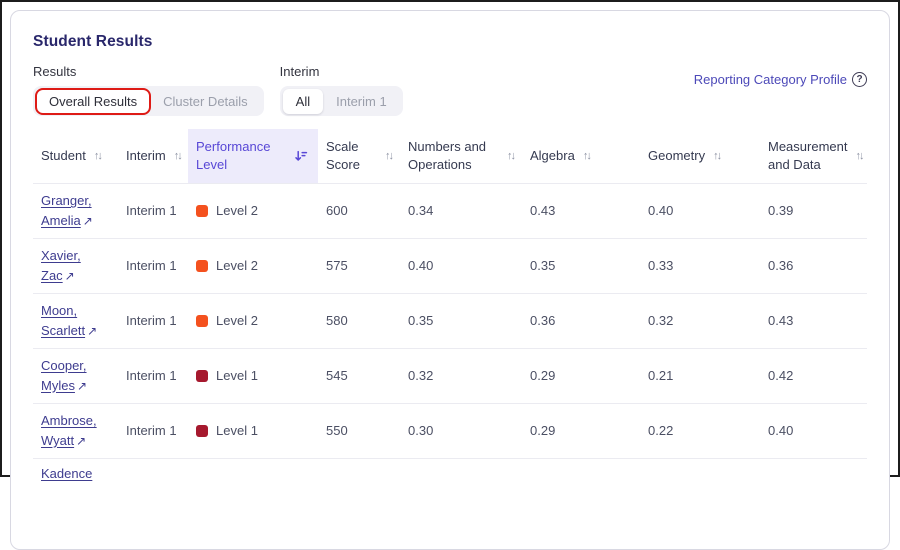 The image size is (900, 550). What do you see at coordinates (461, 211) in the screenshot?
I see `numbers-and-operations-cell: 0.34` at bounding box center [461, 211].